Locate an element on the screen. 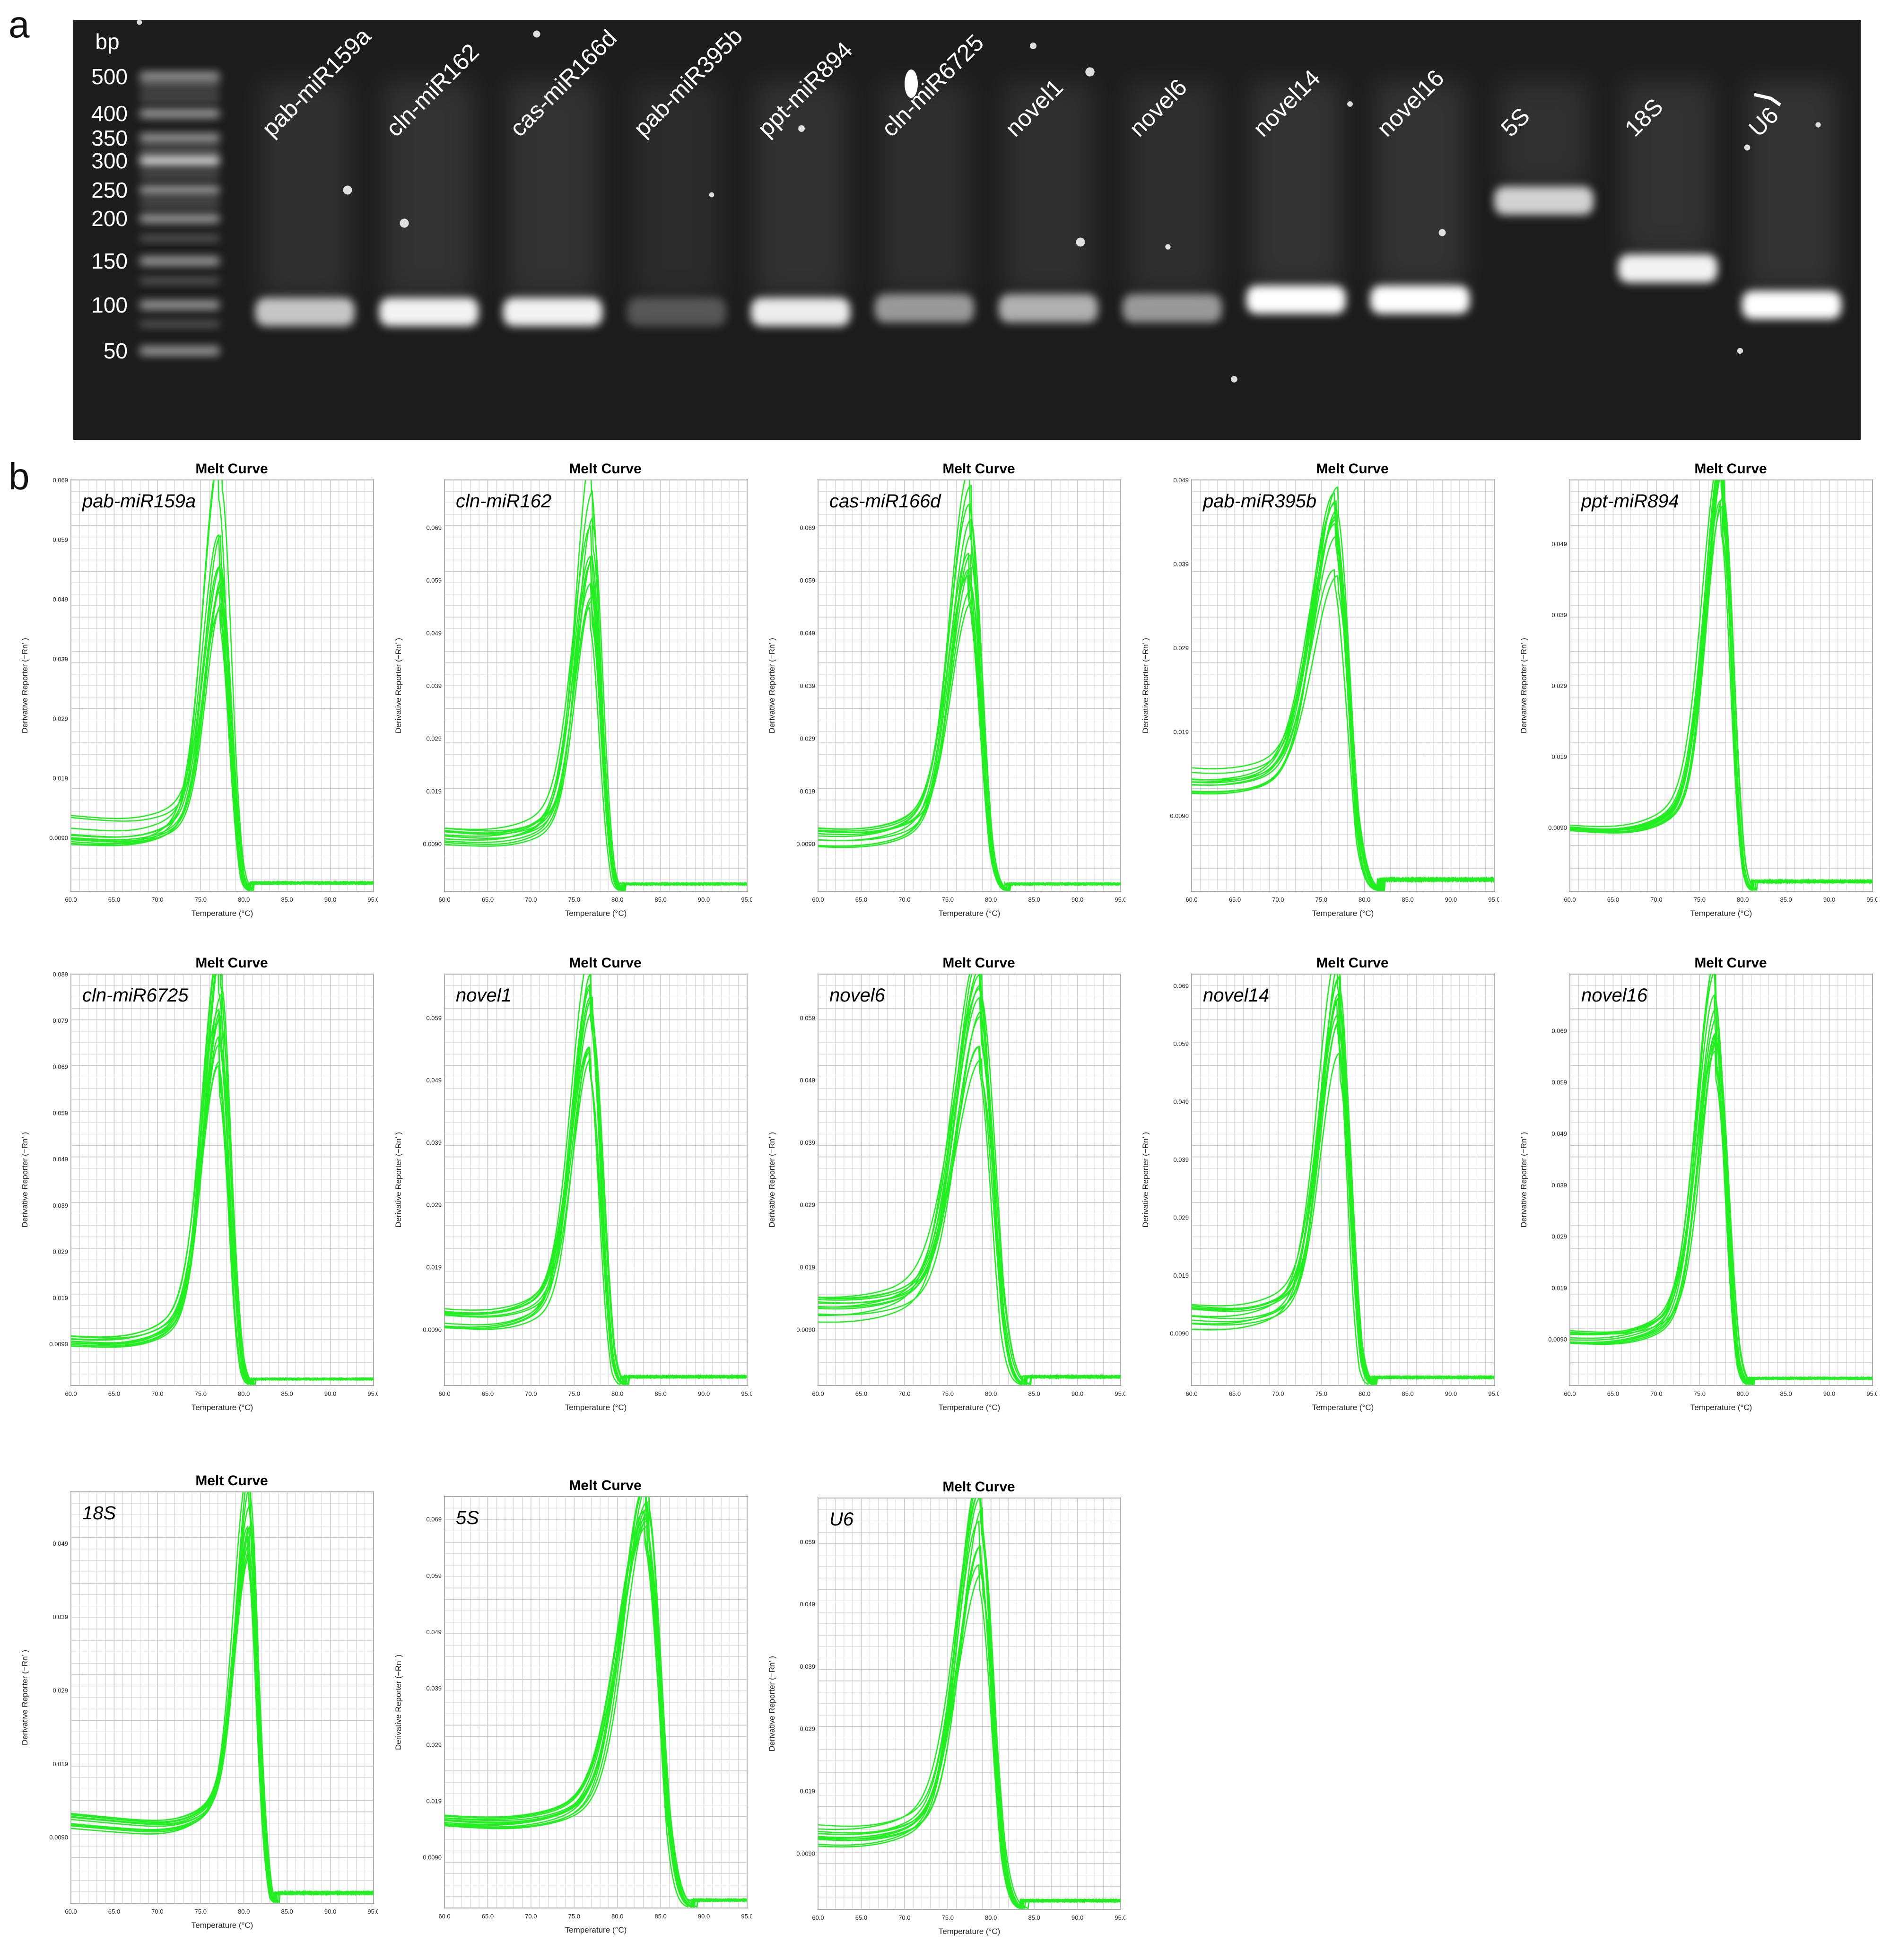 Image resolution: width=1890 pixels, height=1960 pixels. gel-bp-label: bp is located at coordinates (107, 42).